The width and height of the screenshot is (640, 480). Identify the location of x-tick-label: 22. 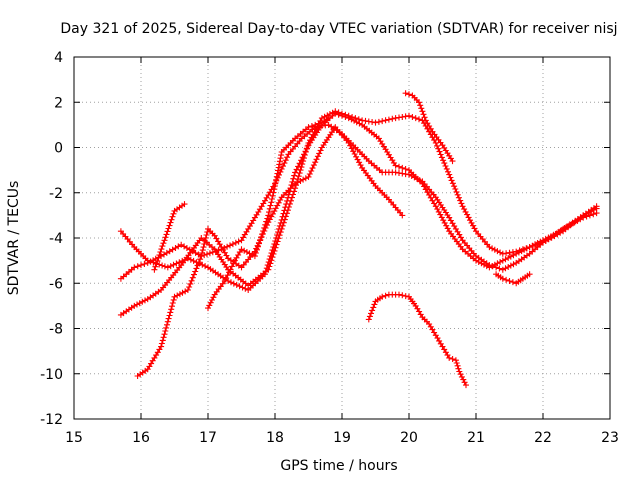
(543, 438).